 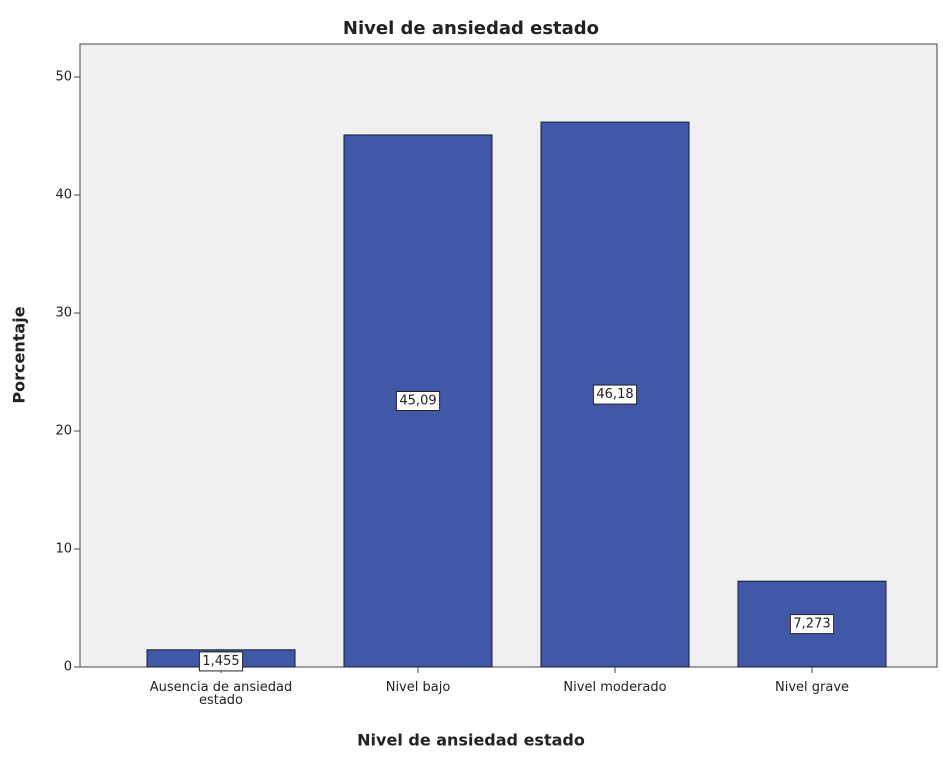 What do you see at coordinates (63, 195) in the screenshot?
I see `y-tick-label: 40` at bounding box center [63, 195].